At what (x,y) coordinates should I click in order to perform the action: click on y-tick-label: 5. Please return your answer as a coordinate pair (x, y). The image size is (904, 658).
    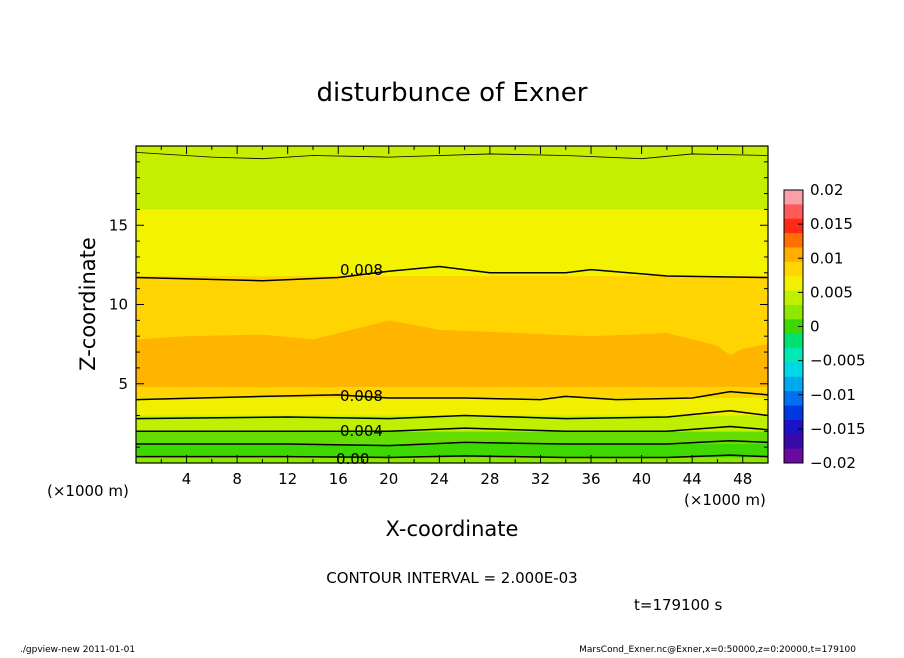
    Looking at the image, I should click on (123, 384).